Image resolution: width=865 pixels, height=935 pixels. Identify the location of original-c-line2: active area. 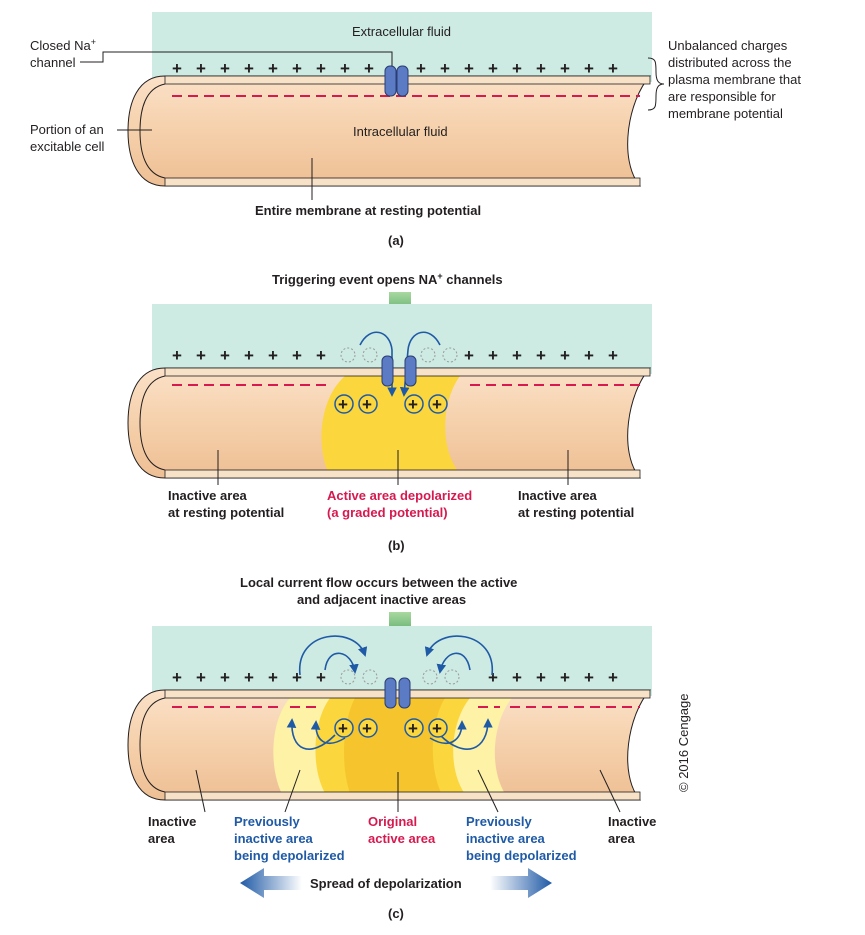
(402, 838).